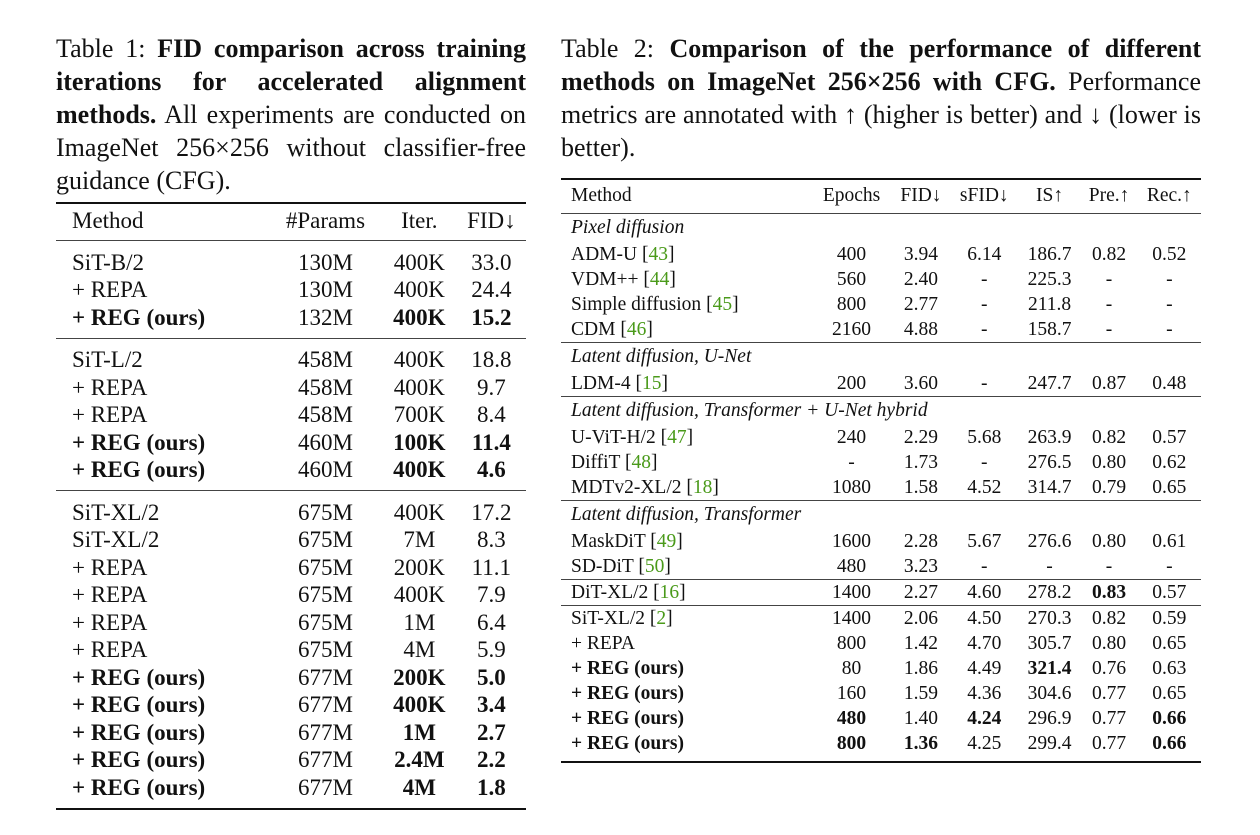 This screenshot has width=1260, height=835. What do you see at coordinates (1109, 592) in the screenshot?
I see `precision-cell: 0.83` at bounding box center [1109, 592].